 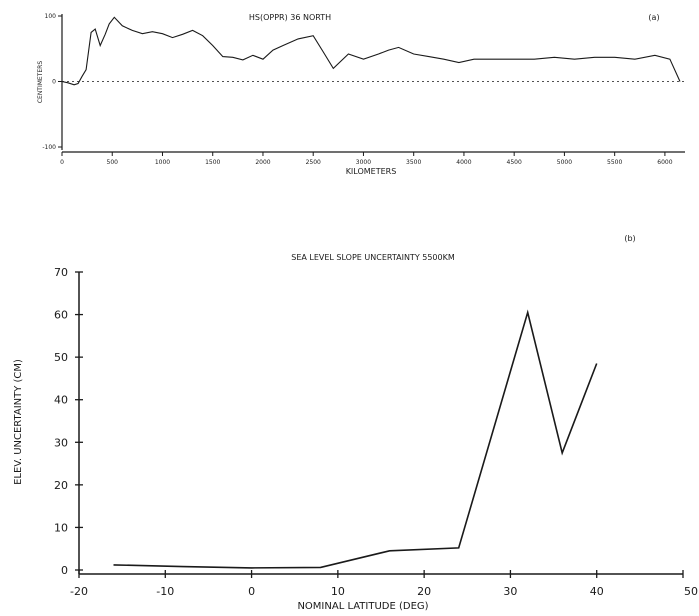 I want to click on panel-a-x-tick-label: 500, so click(x=113, y=162).